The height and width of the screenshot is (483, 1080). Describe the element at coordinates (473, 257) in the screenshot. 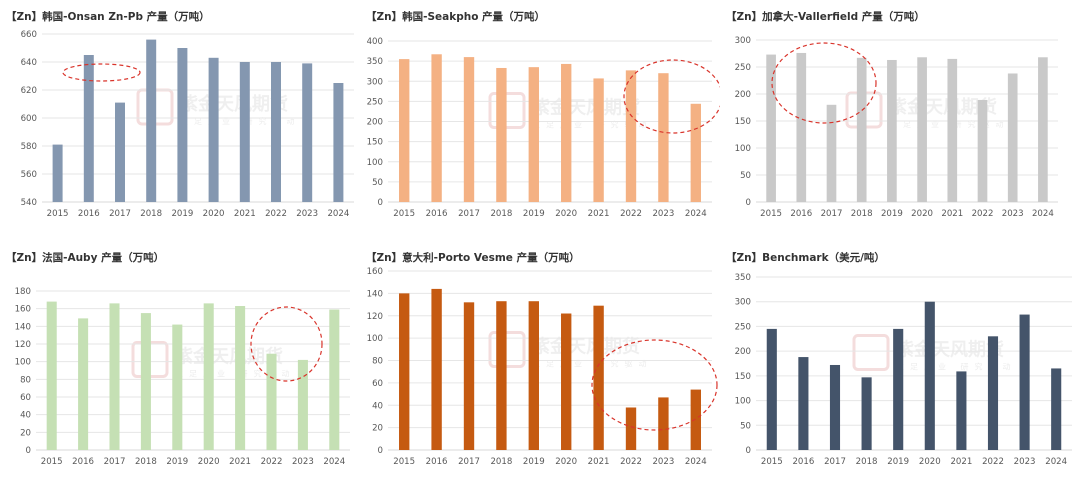

I see `chart-title: 【Zn】意大利-Porto Vesme 产量（万吨）` at that location.